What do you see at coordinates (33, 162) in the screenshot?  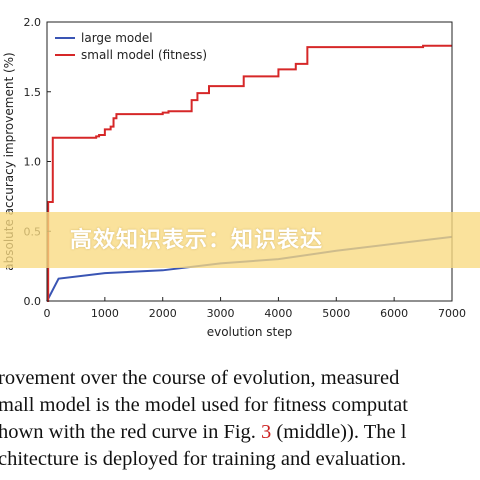 I see `y-tick-label: 1.0` at bounding box center [33, 162].